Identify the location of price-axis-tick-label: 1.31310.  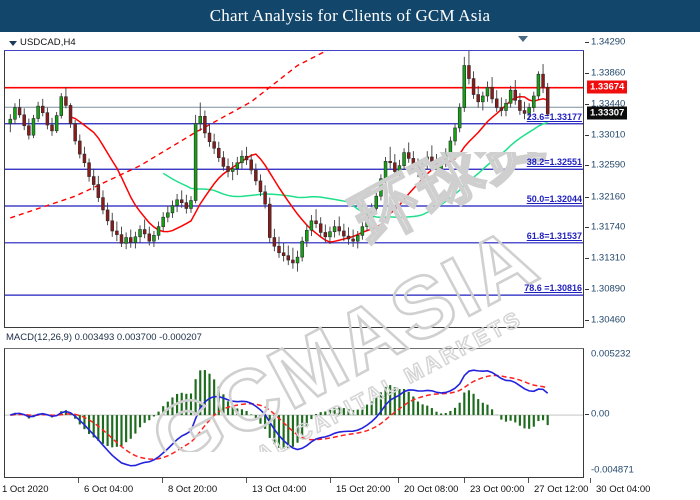
(608, 258).